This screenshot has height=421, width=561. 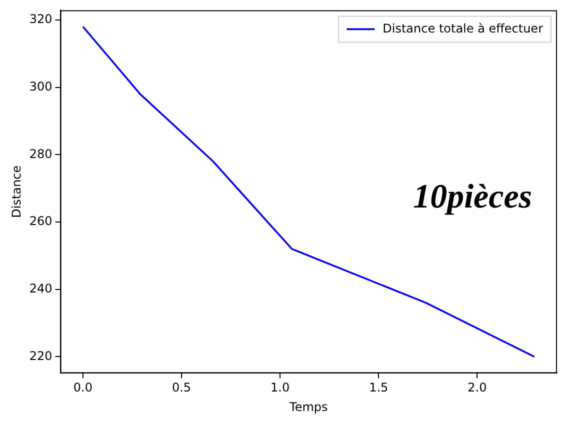 I want to click on y-tick-label: 280, so click(x=40, y=153).